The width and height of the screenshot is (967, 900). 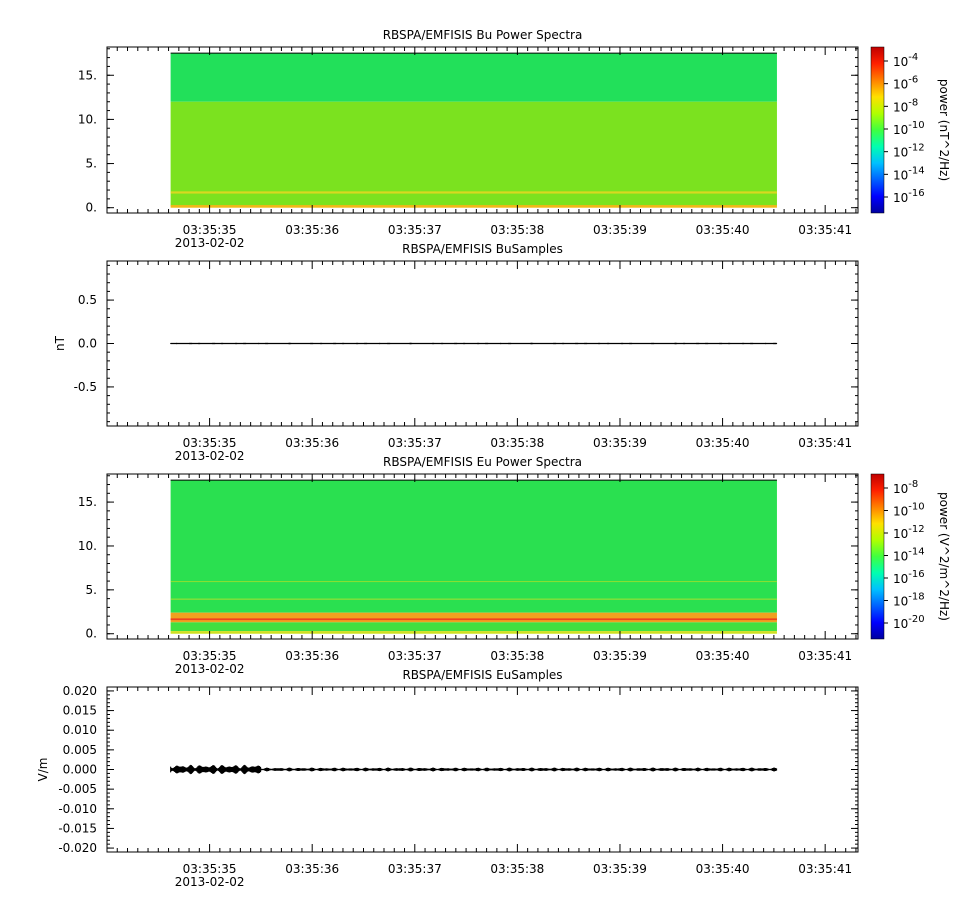 What do you see at coordinates (482, 675) in the screenshot?
I see `panel-title: RBSPA/EMFISIS EuSamples` at bounding box center [482, 675].